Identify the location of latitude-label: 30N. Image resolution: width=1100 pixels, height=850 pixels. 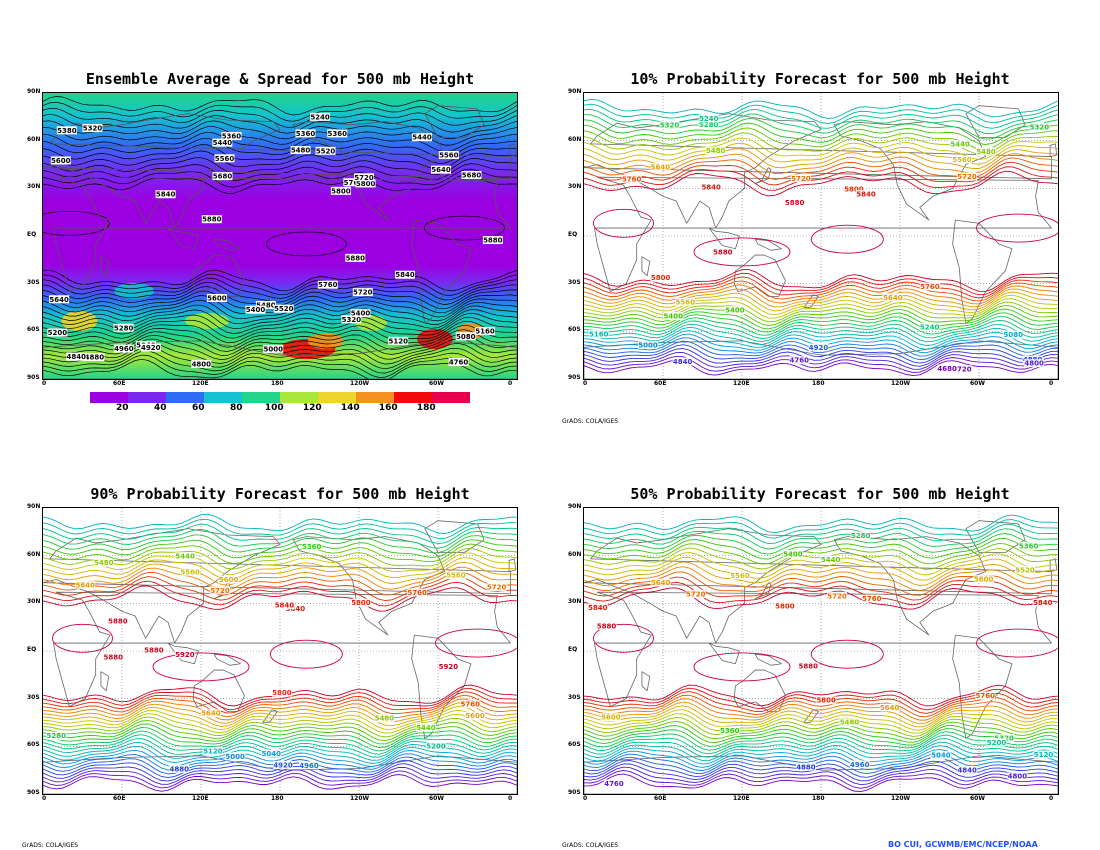
(34, 602).